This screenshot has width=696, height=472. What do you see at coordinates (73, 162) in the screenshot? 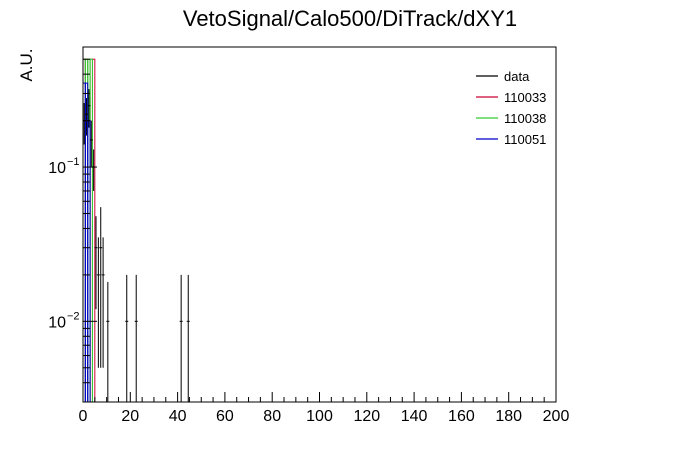
I see `y-tick-exponent: −1` at bounding box center [73, 162].